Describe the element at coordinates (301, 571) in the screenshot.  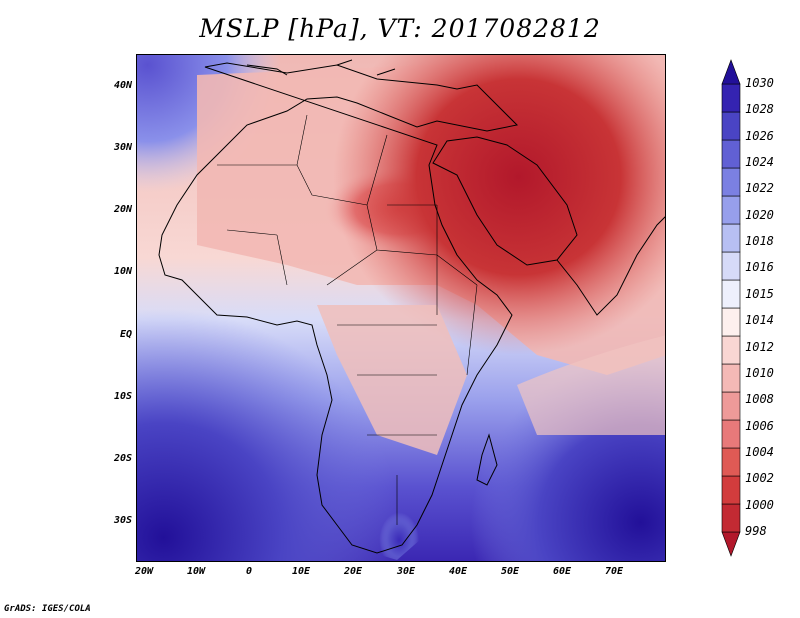
I see `lon-label-10e: 10E` at that location.